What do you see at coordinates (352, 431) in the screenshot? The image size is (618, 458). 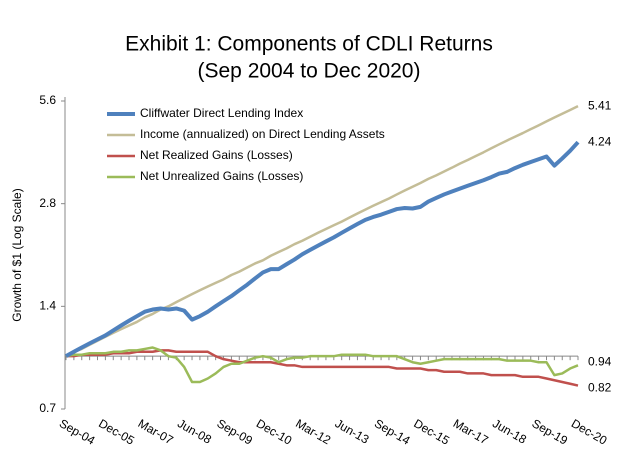 I see `x-tick-label: Jun-13` at bounding box center [352, 431].